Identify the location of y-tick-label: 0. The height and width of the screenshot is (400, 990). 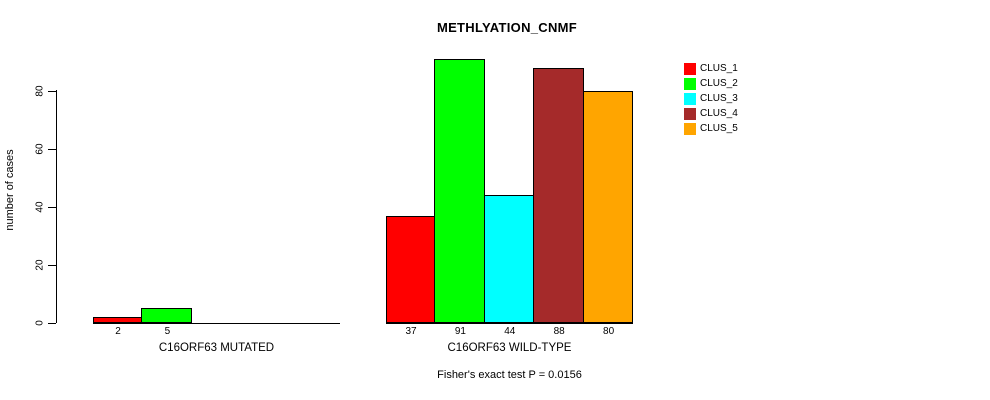
(40, 322).